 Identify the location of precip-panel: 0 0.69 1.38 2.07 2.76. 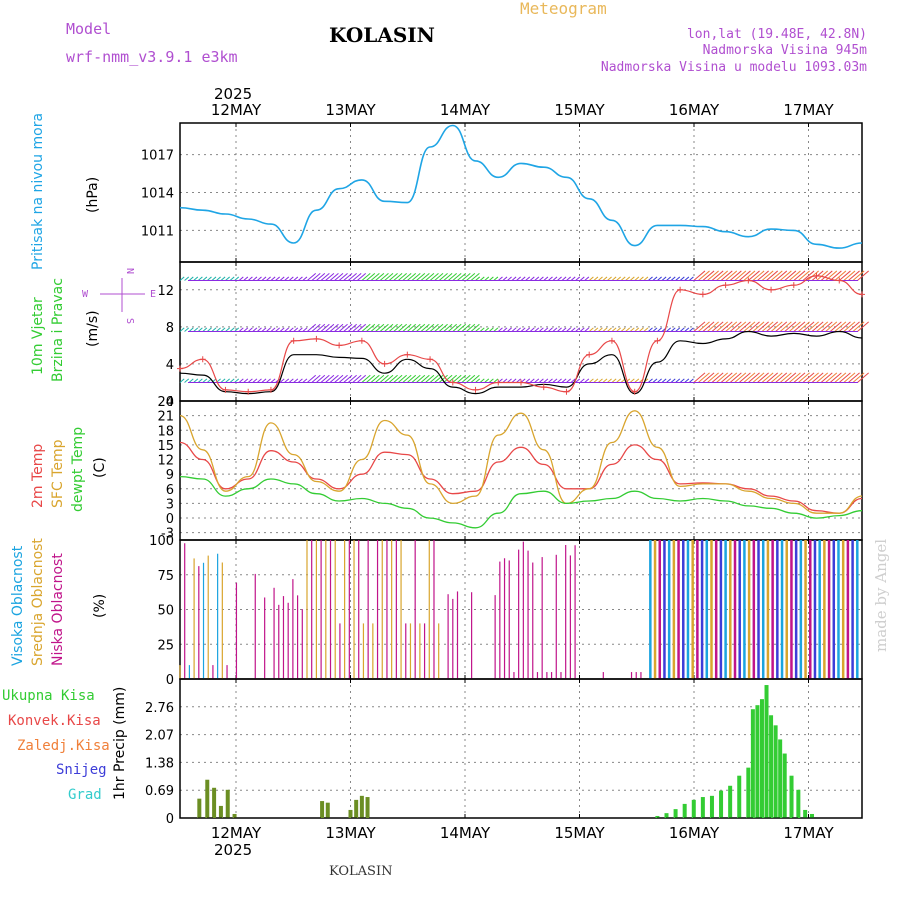
(504, 752).